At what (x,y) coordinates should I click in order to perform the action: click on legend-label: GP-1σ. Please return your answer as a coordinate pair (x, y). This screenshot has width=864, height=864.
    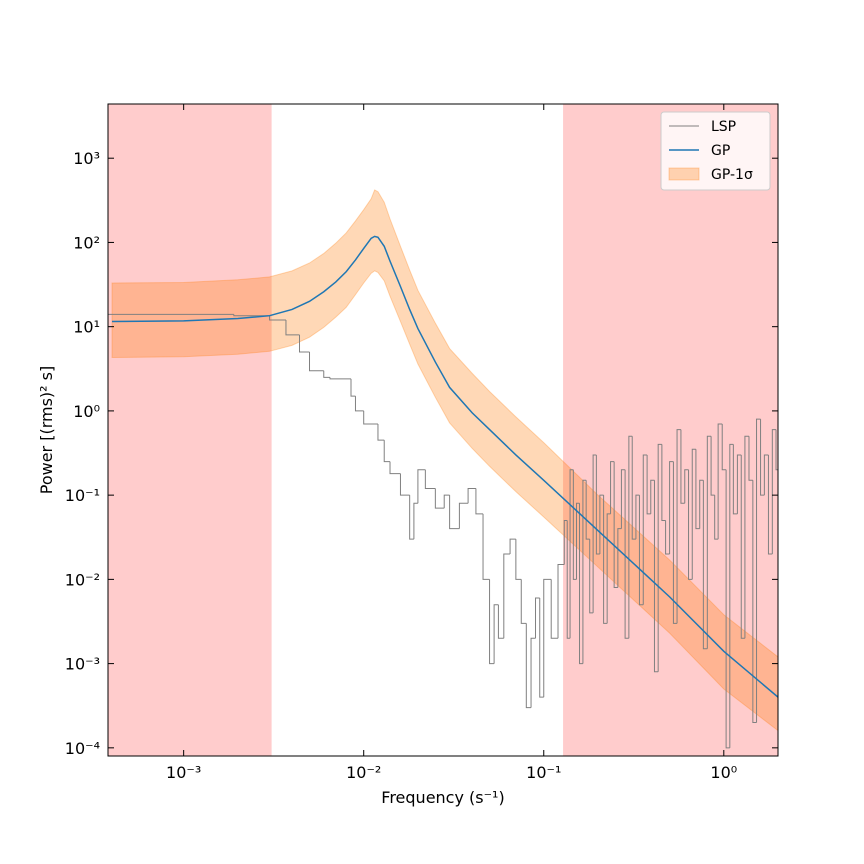
    Looking at the image, I should click on (732, 175).